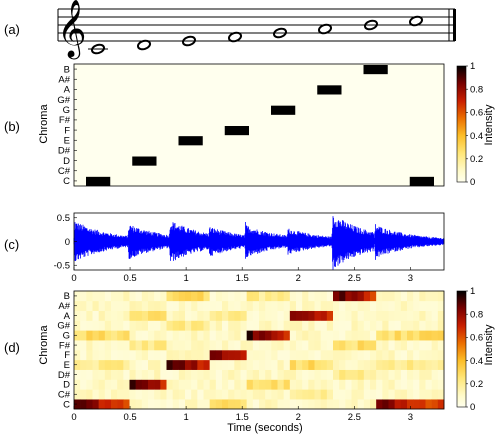 The height and width of the screenshot is (438, 500). What do you see at coordinates (64, 306) in the screenshot?
I see `y-tick-label: A#` at bounding box center [64, 306].